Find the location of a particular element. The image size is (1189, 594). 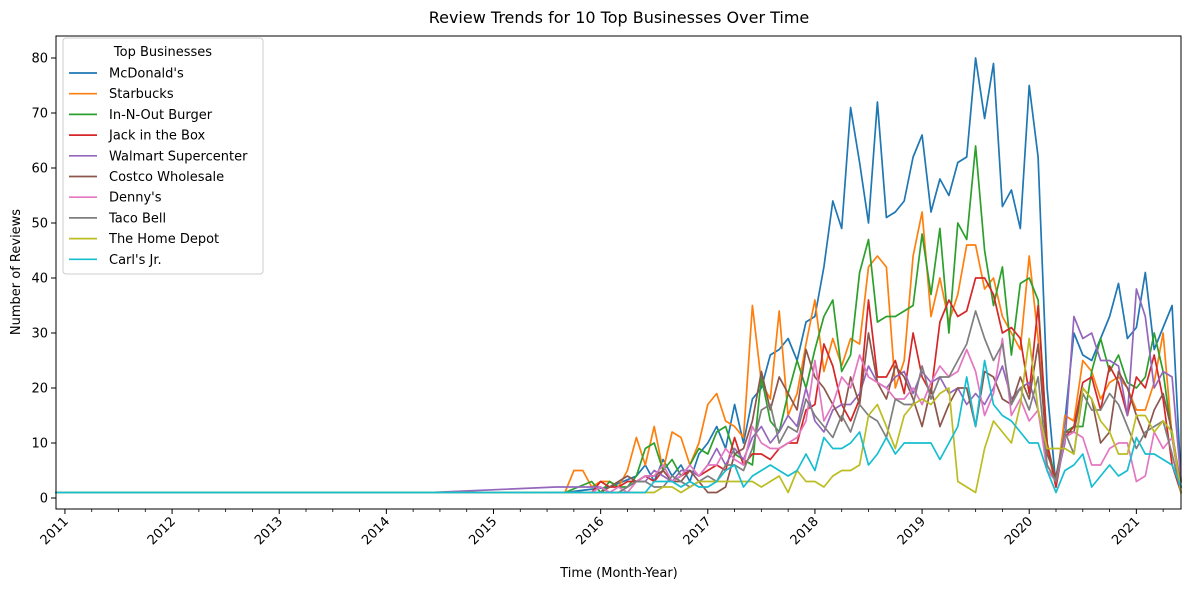

legend-box is located at coordinates (163, 156).